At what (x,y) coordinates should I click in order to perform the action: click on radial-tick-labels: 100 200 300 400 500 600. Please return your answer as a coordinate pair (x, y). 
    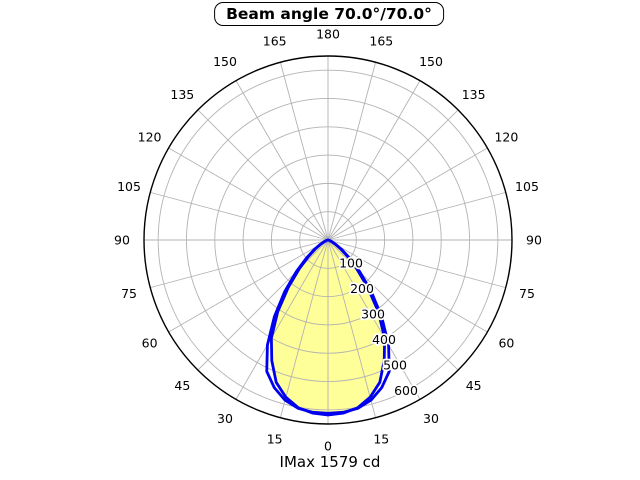
    Looking at the image, I should click on (378, 327).